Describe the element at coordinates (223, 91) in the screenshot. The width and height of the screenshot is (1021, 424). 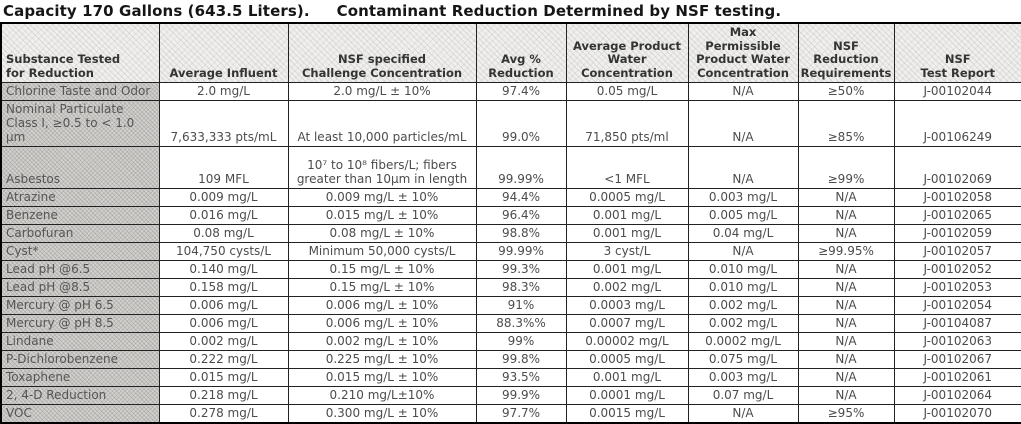
I see `value-cell: 2.0 mg/L` at that location.